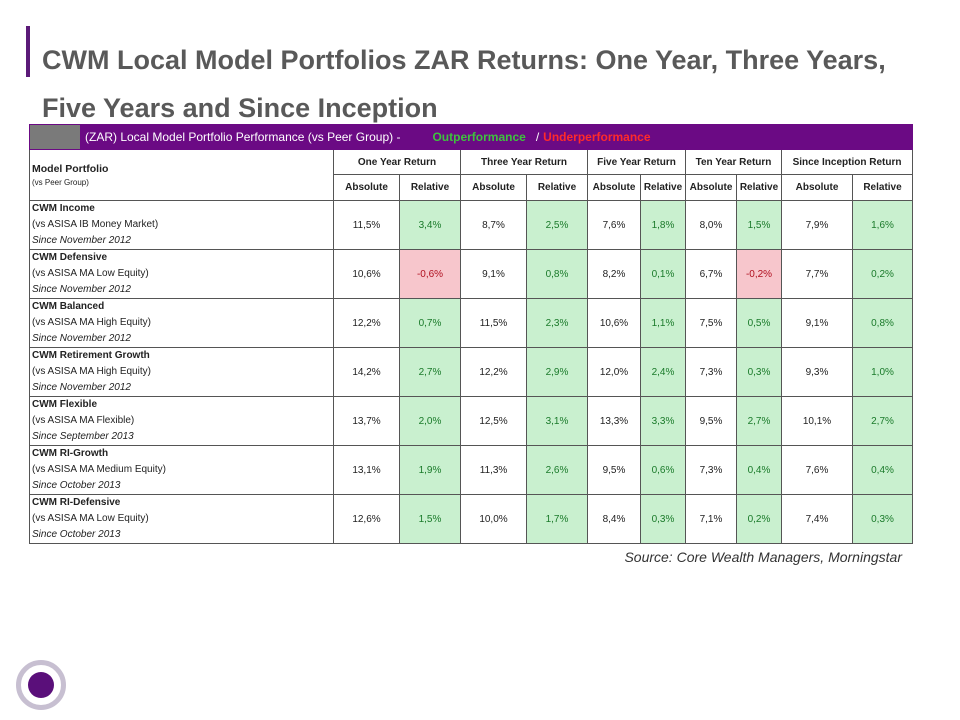  Describe the element at coordinates (663, 274) in the screenshot. I see `relative-value-cell: 0,1%` at that location.